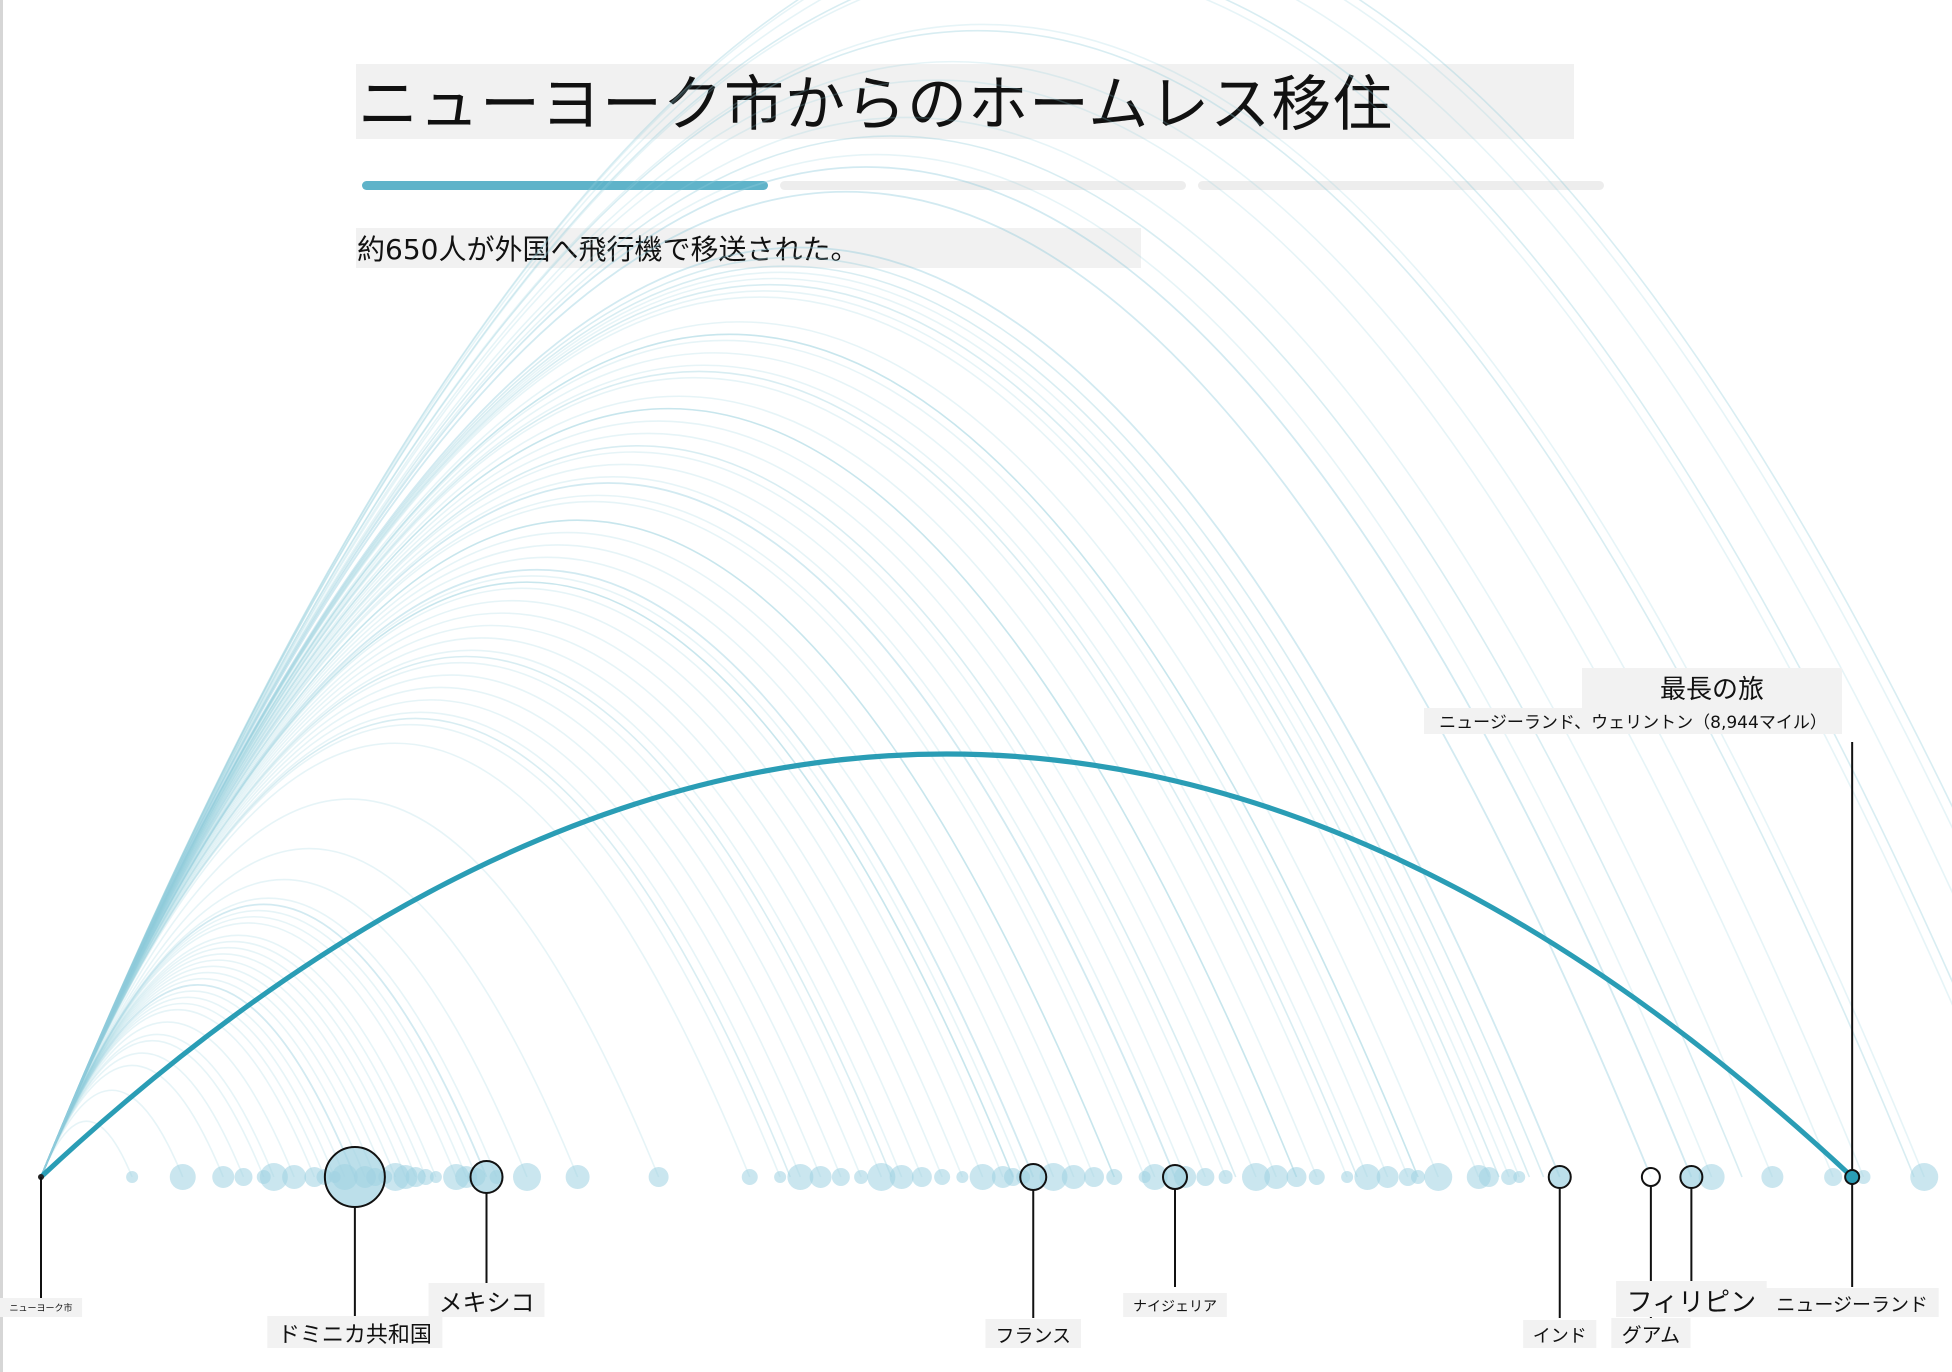  What do you see at coordinates (355, 1335) in the screenshot?
I see `destination-label: ドミニカ共和国` at bounding box center [355, 1335].